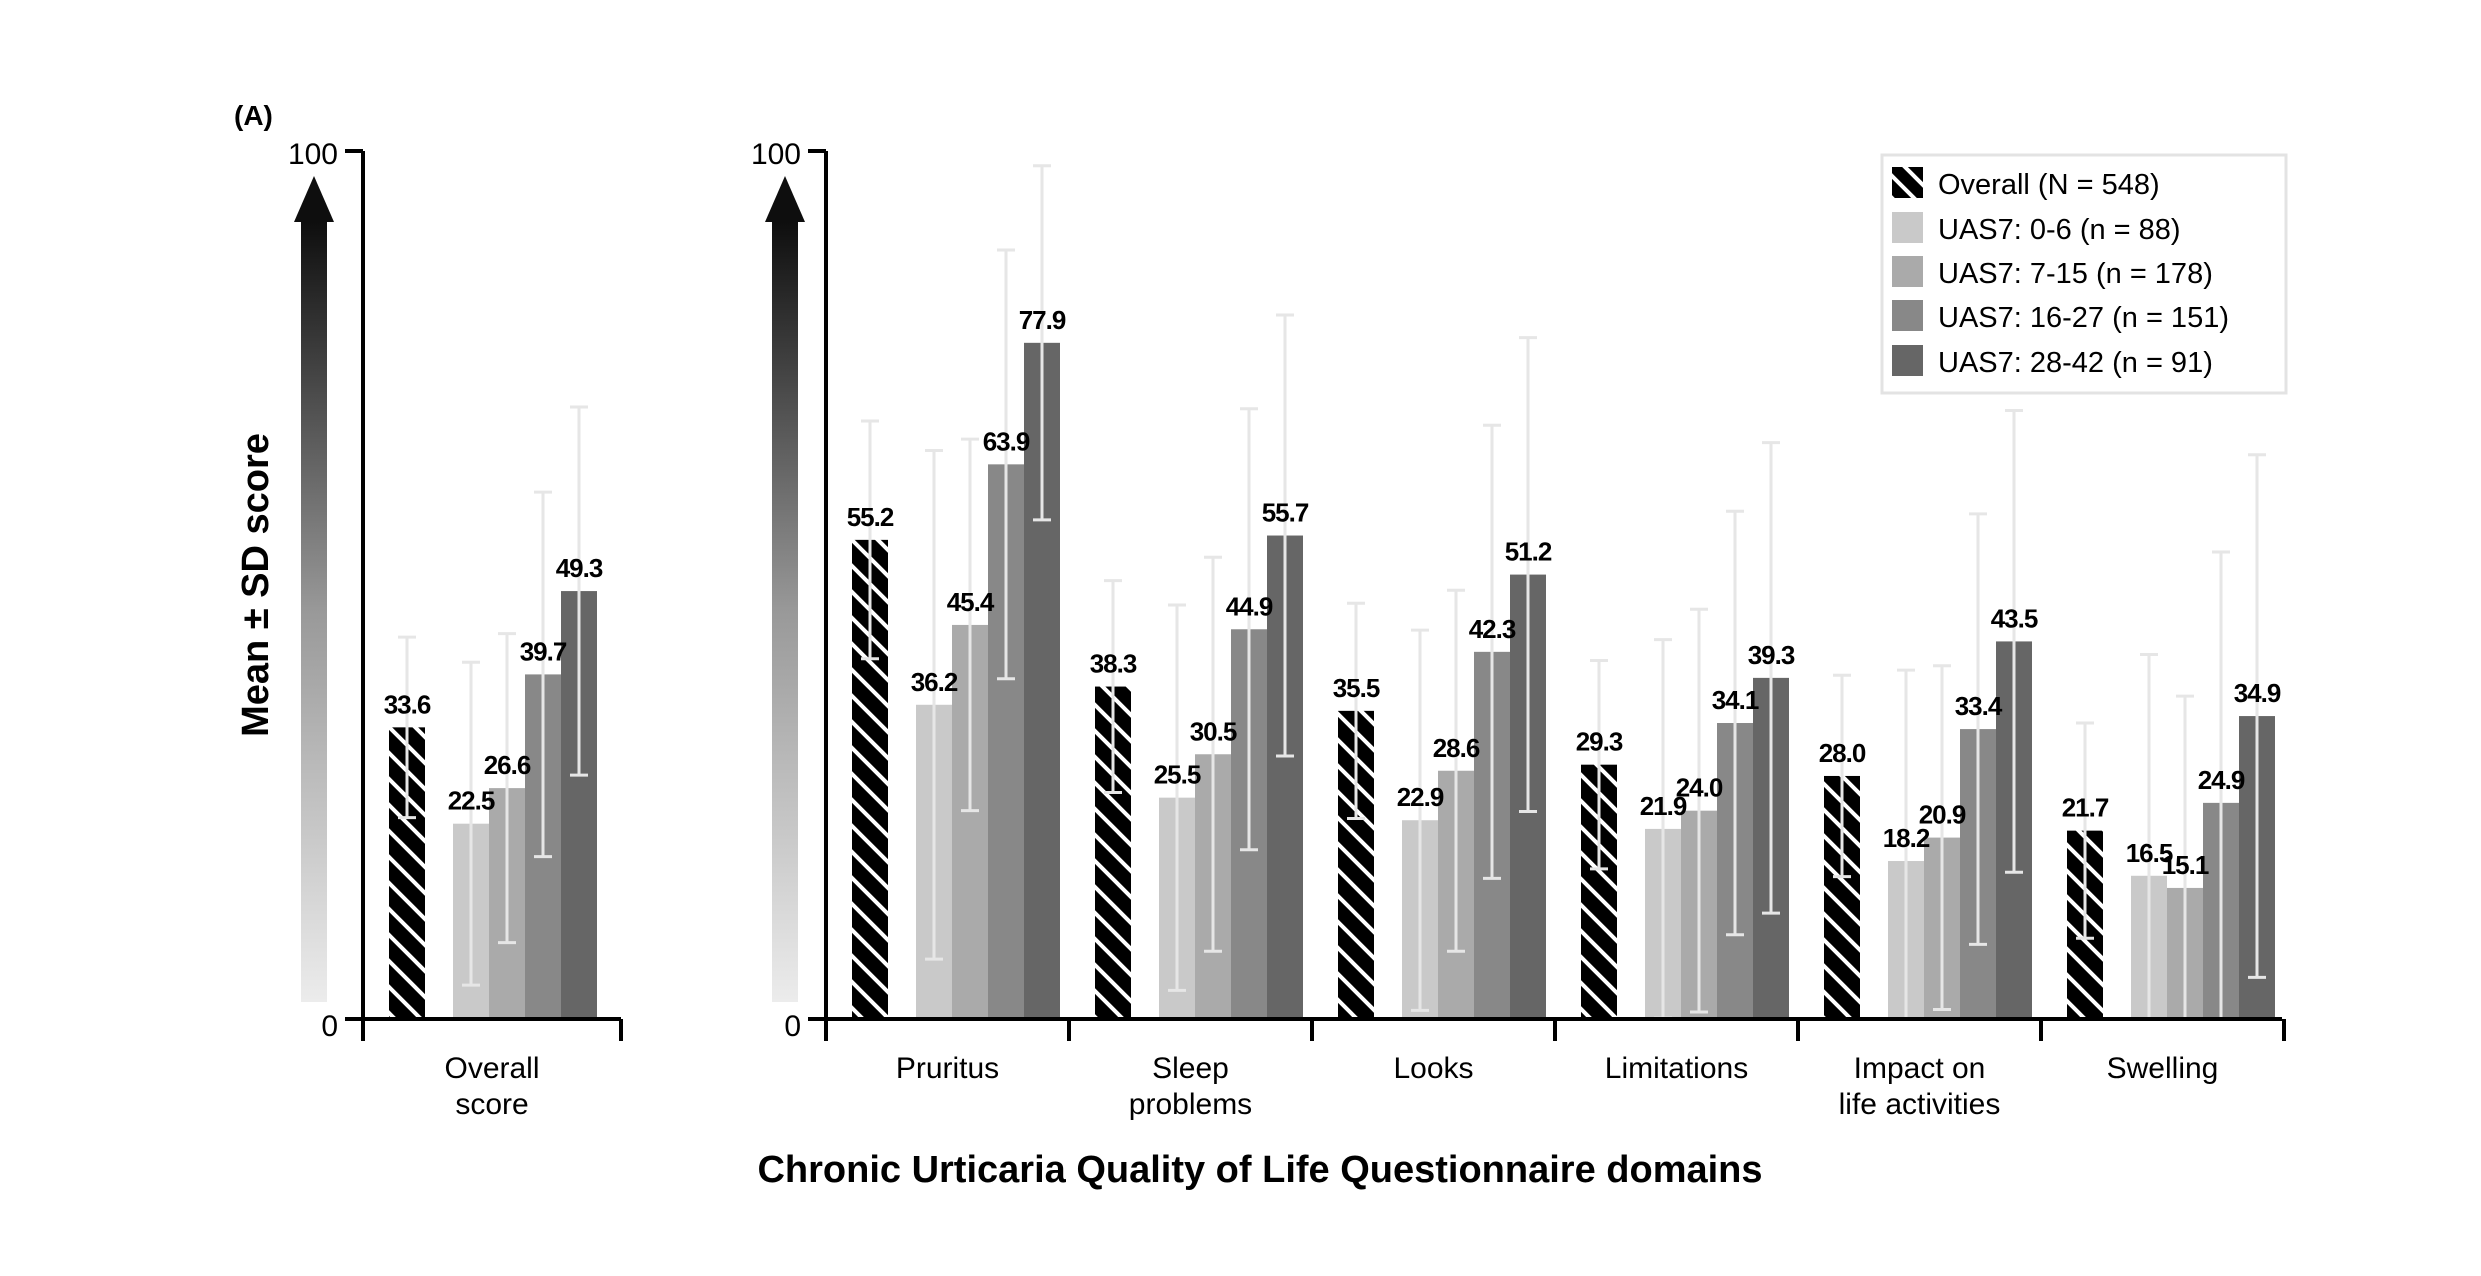  Describe the element at coordinates (314, 589) in the screenshot. I see `left-gradient-arrow-icon` at that location.